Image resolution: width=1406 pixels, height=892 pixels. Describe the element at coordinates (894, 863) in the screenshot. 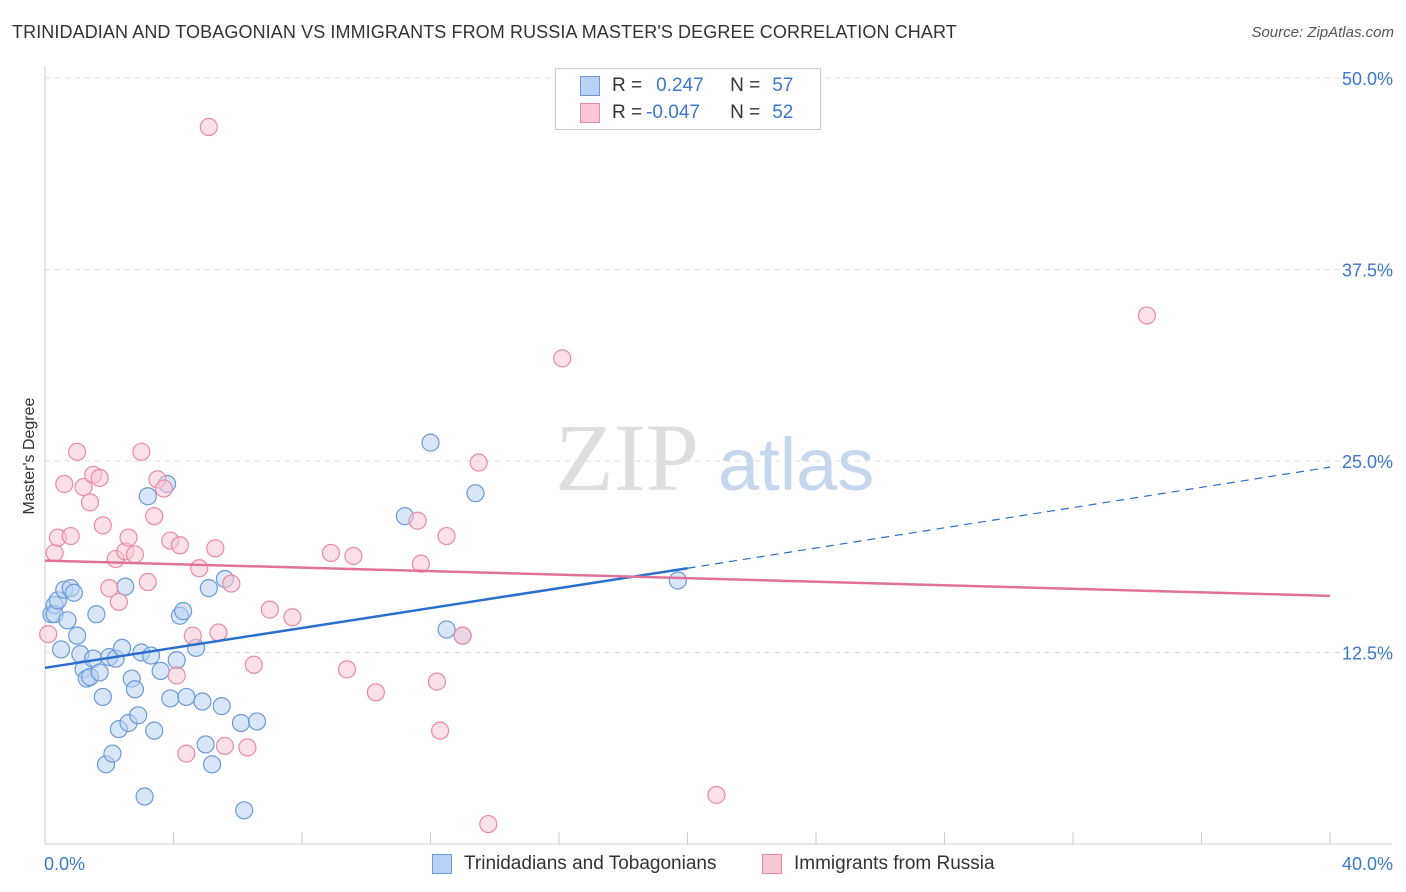

I see `bottom-legend-label-pink: Immigrants from Russia` at that location.